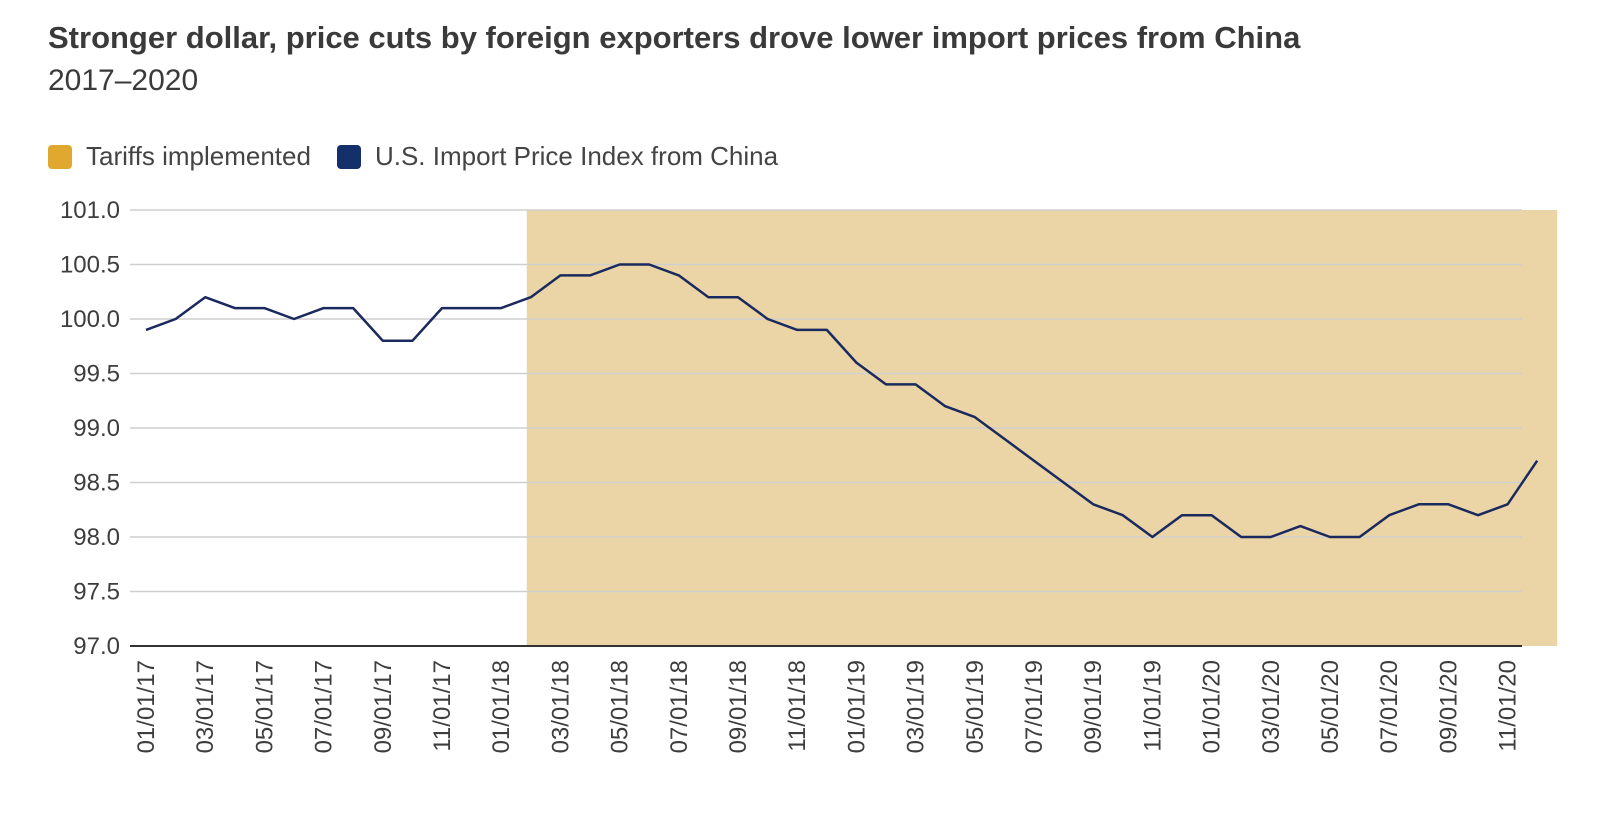 This screenshot has width=1600, height=825. Describe the element at coordinates (96, 483) in the screenshot. I see `y-tick-label: 98.5` at that location.